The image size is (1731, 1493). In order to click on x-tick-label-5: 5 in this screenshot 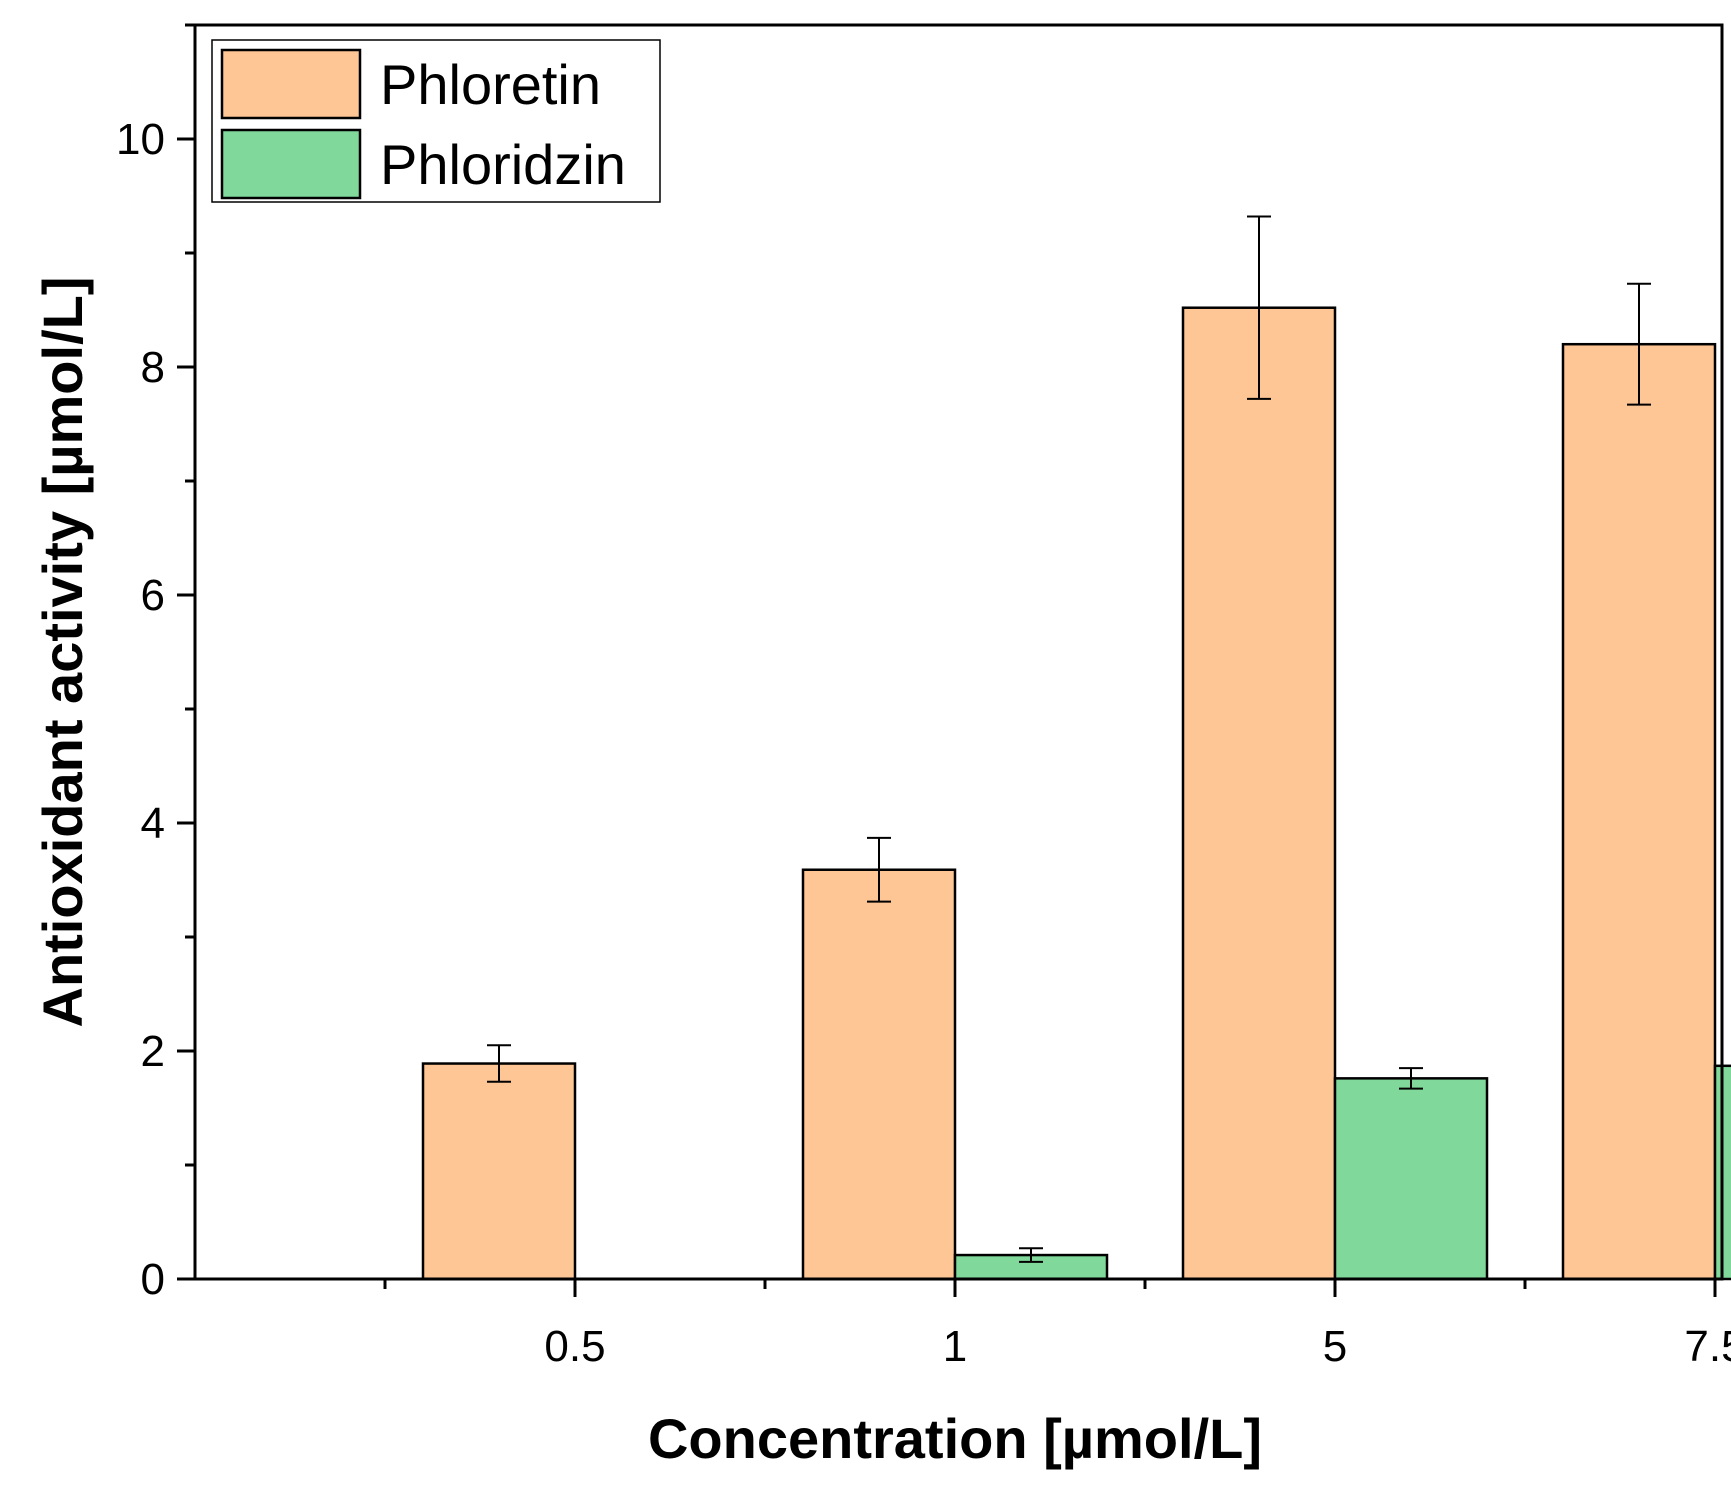, I will do `click(1335, 1346)`.